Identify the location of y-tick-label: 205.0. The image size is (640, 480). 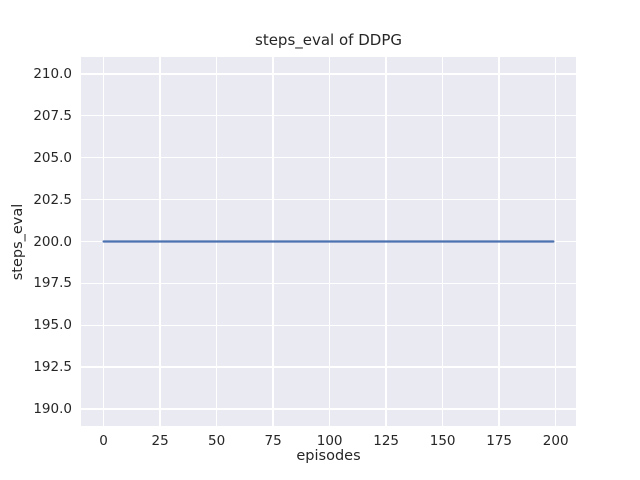
(52, 157).